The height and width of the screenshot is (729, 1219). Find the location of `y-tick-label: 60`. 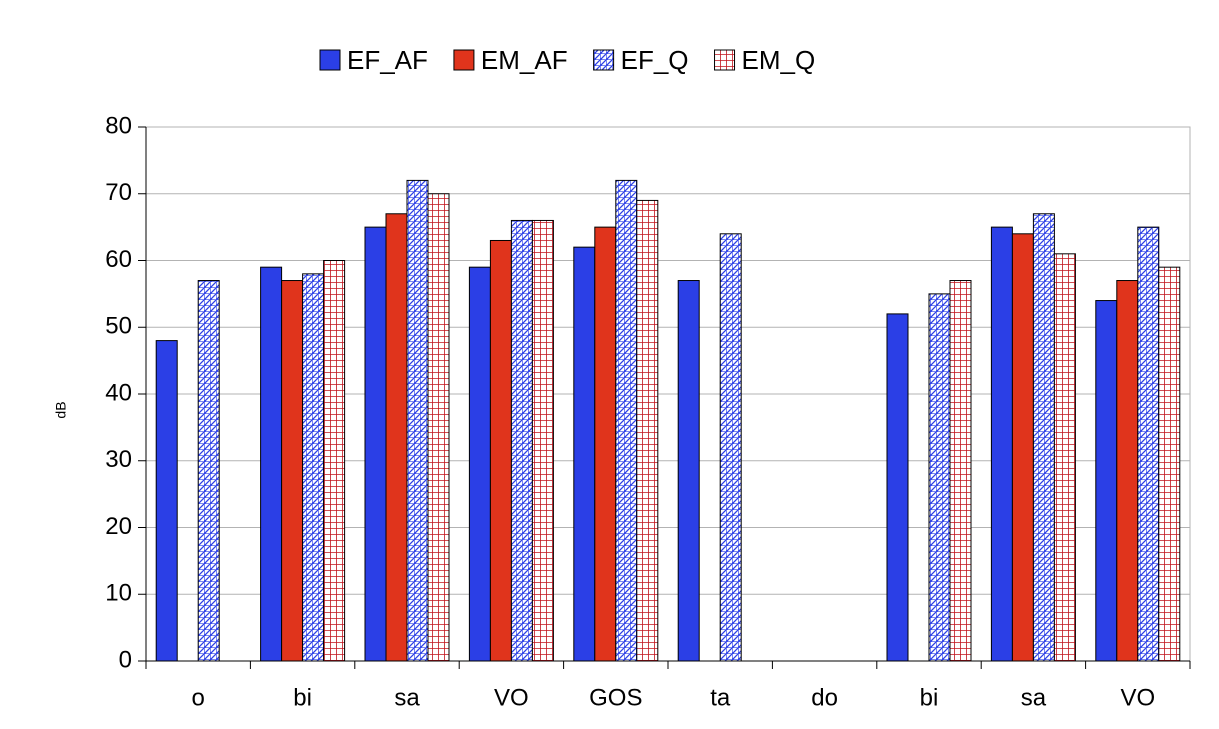

y-tick-label: 60 is located at coordinates (118, 259).